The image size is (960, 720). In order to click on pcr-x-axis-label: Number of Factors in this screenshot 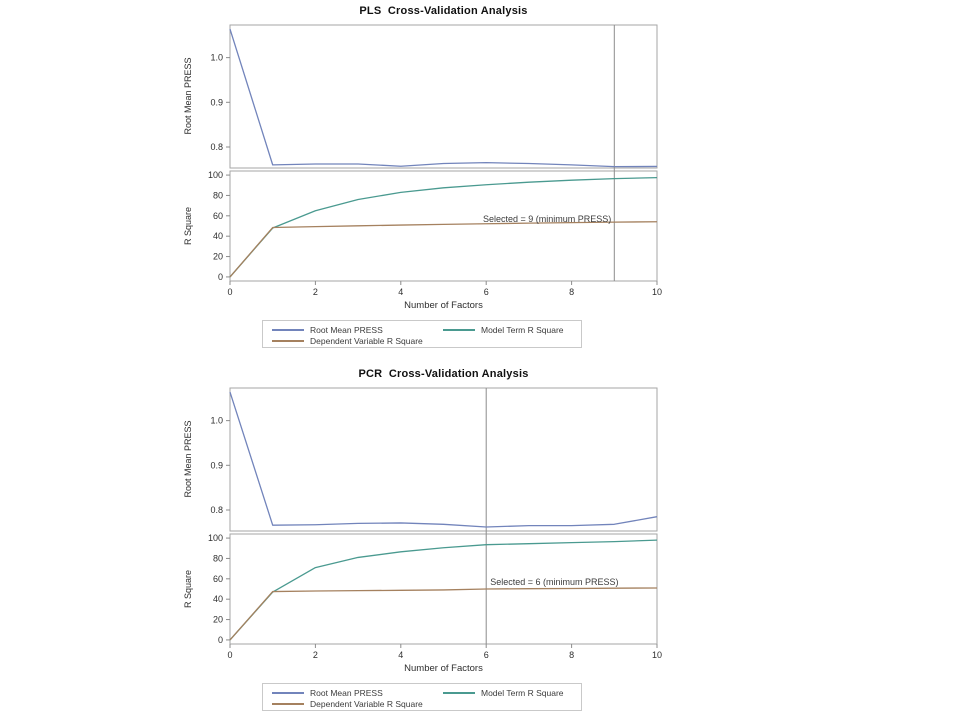, I will do `click(443, 668)`.